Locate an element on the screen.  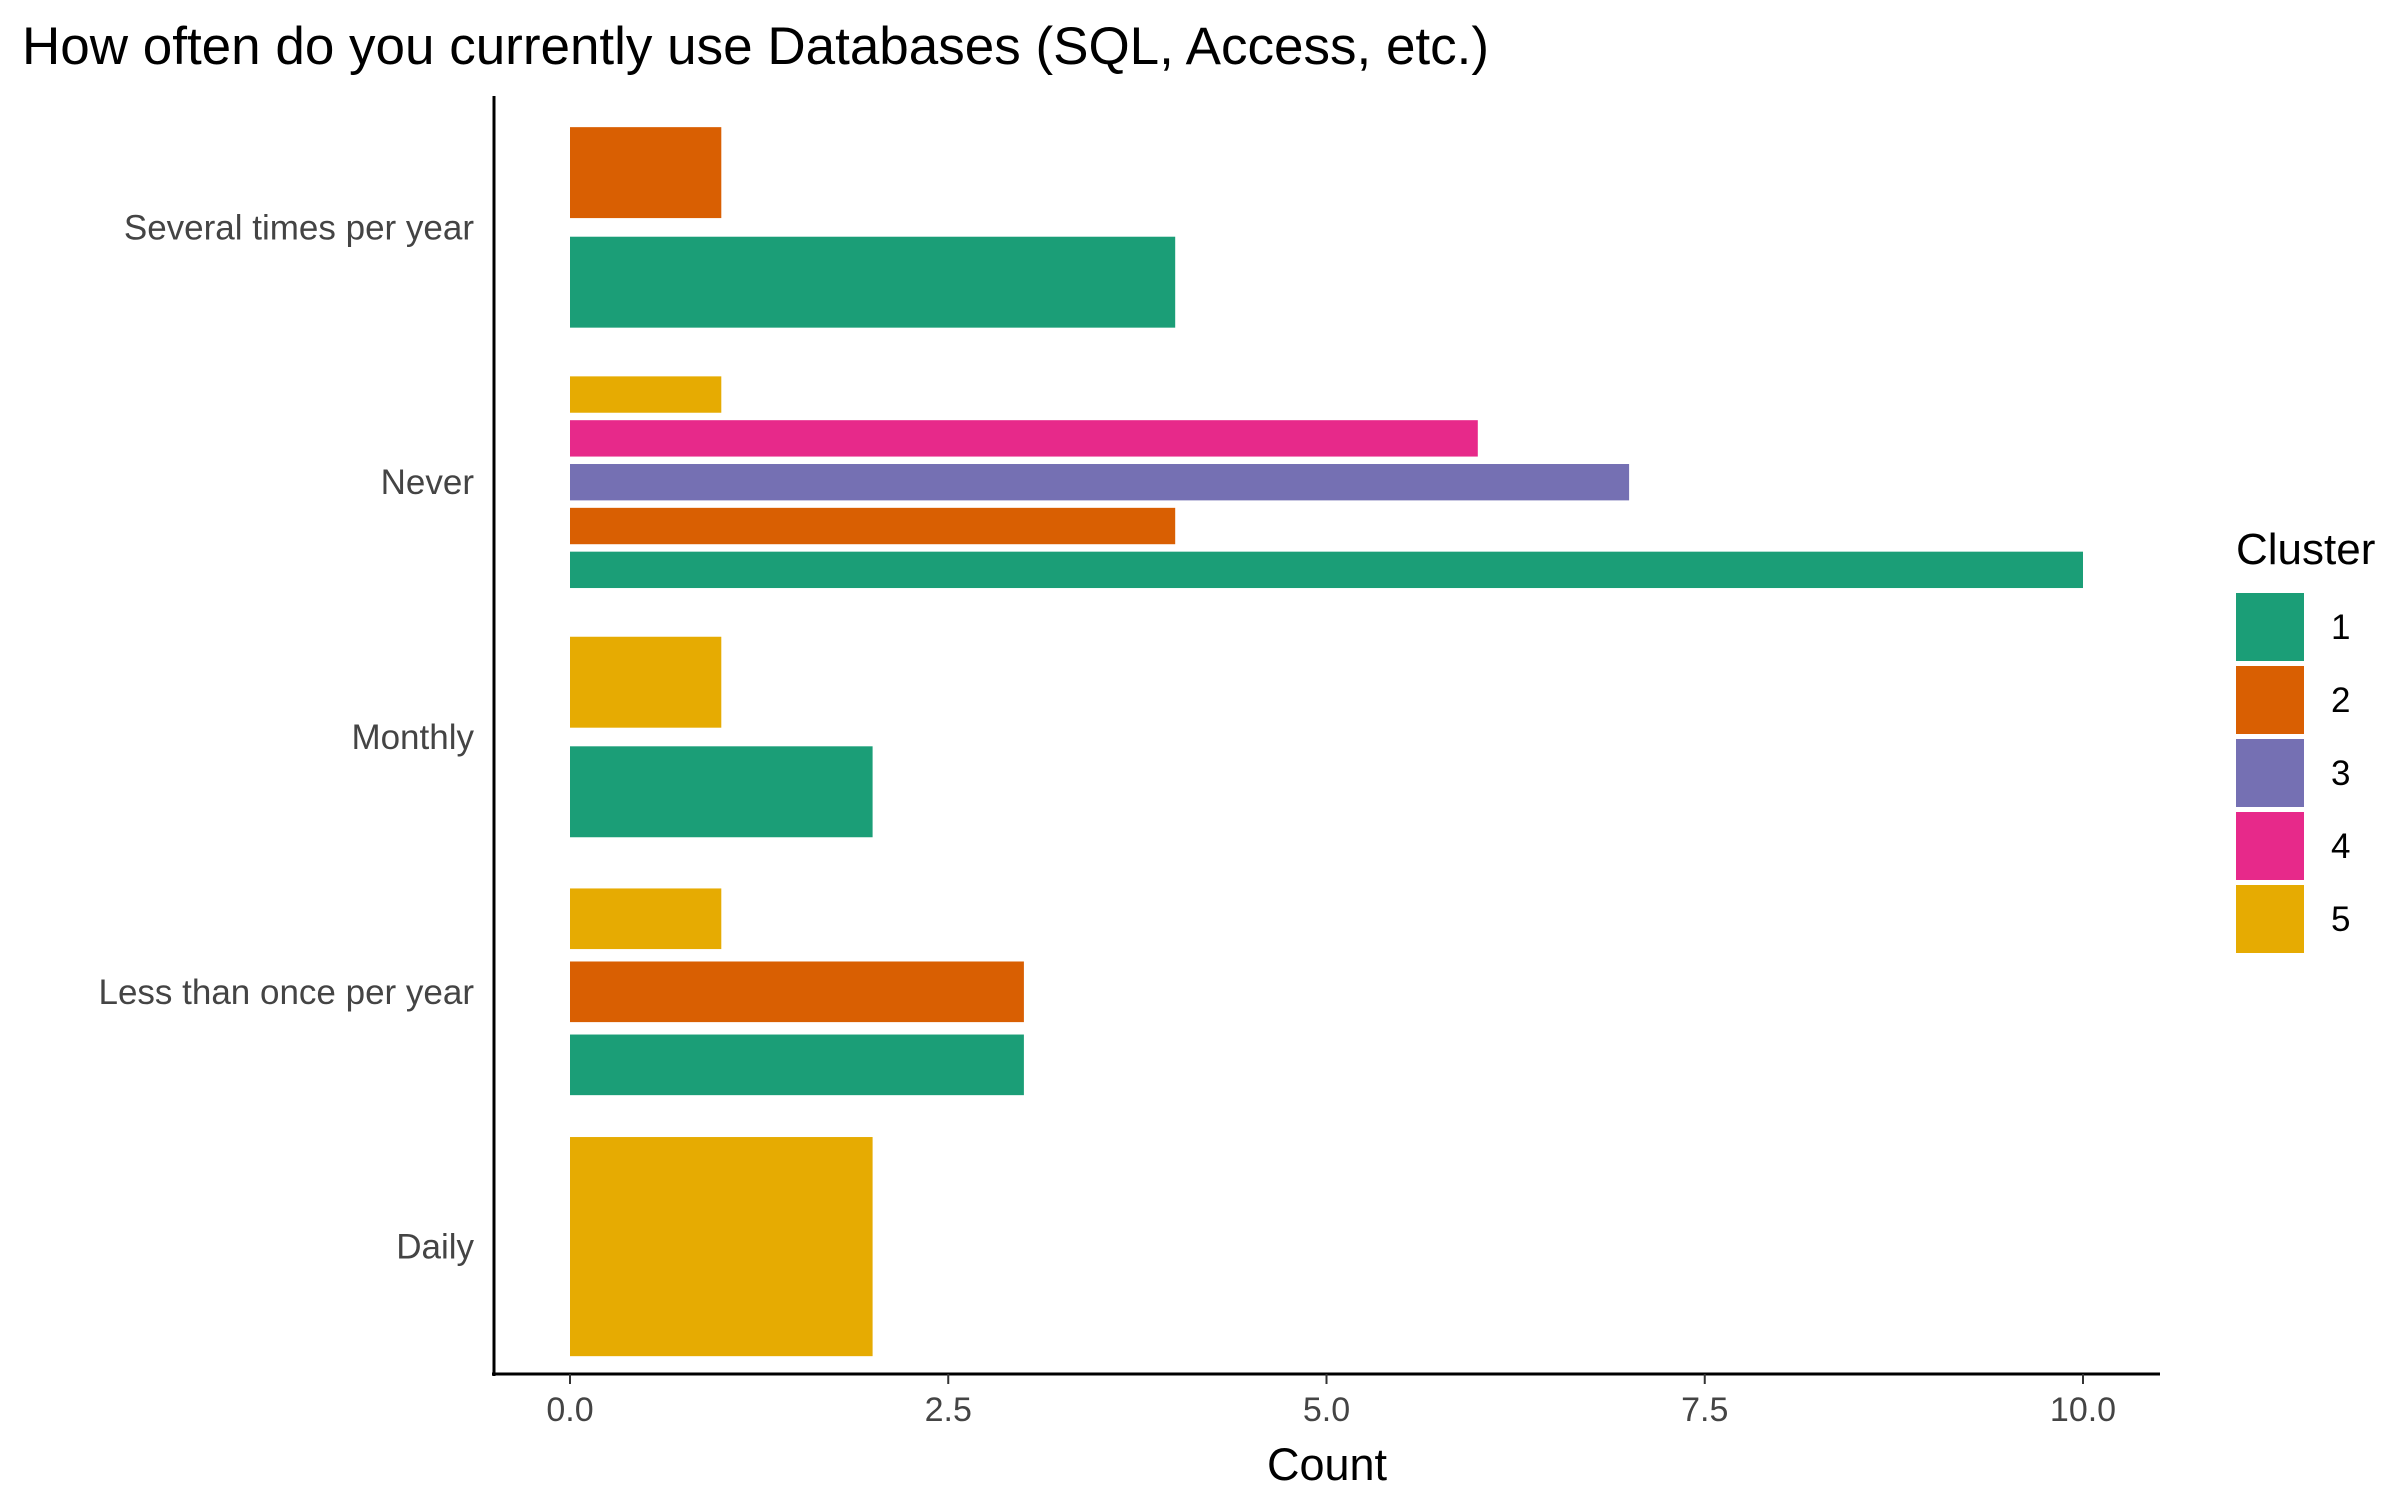
x-axis-ticks: 0.0 2.5 5.0 7.5 10.0 is located at coordinates (1331, 1401).